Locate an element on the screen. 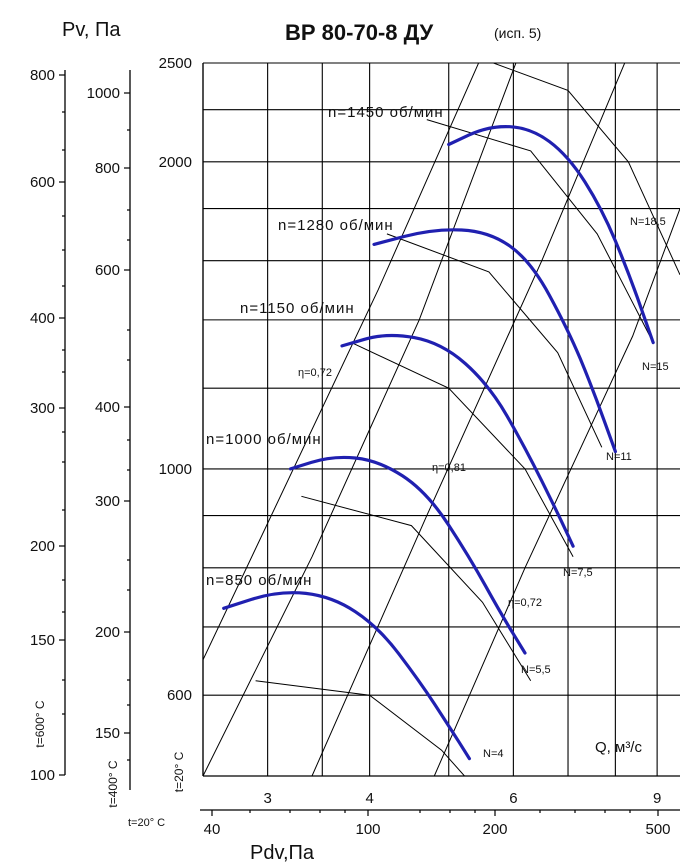 The image size is (686, 865). speed-label: n=1000 об/мин is located at coordinates (264, 439).